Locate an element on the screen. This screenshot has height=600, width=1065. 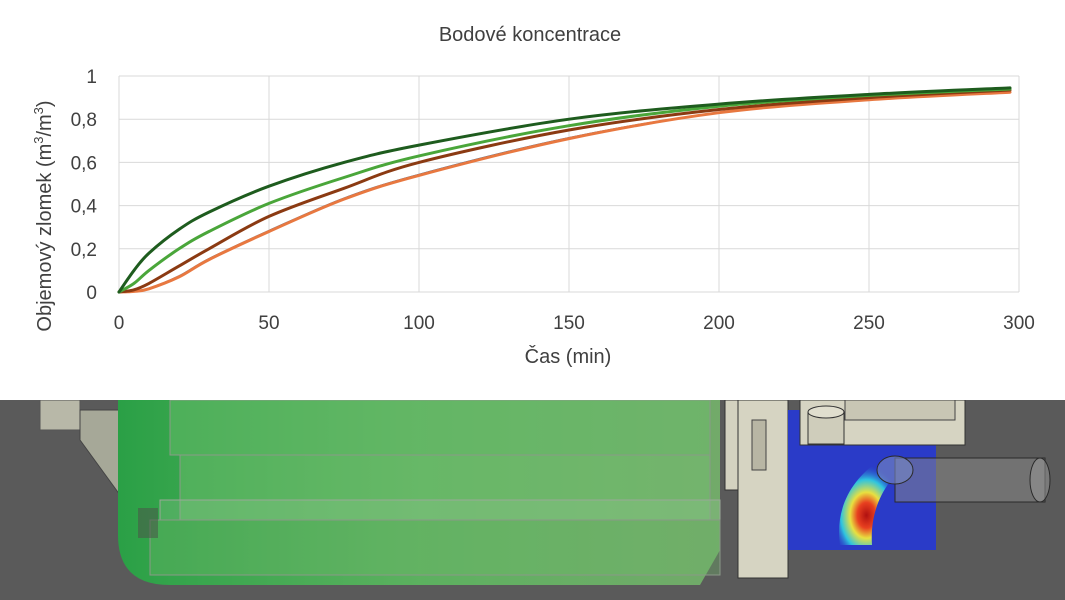
frame-block-left is located at coordinates (60, 415).